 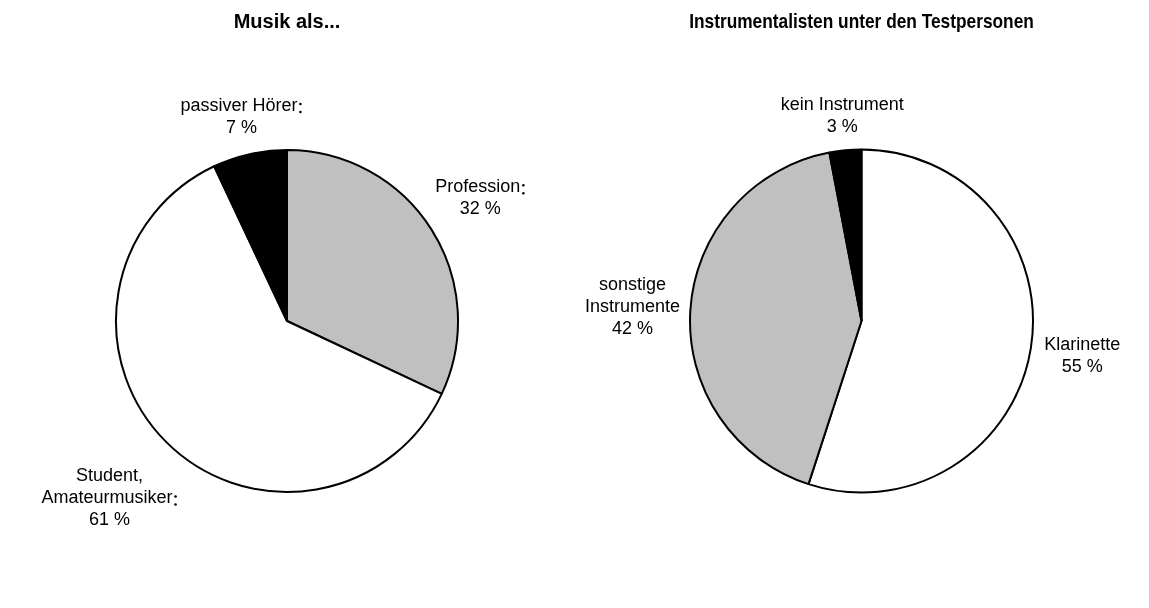 I want to click on slice-label: Profession, so click(x=478, y=186).